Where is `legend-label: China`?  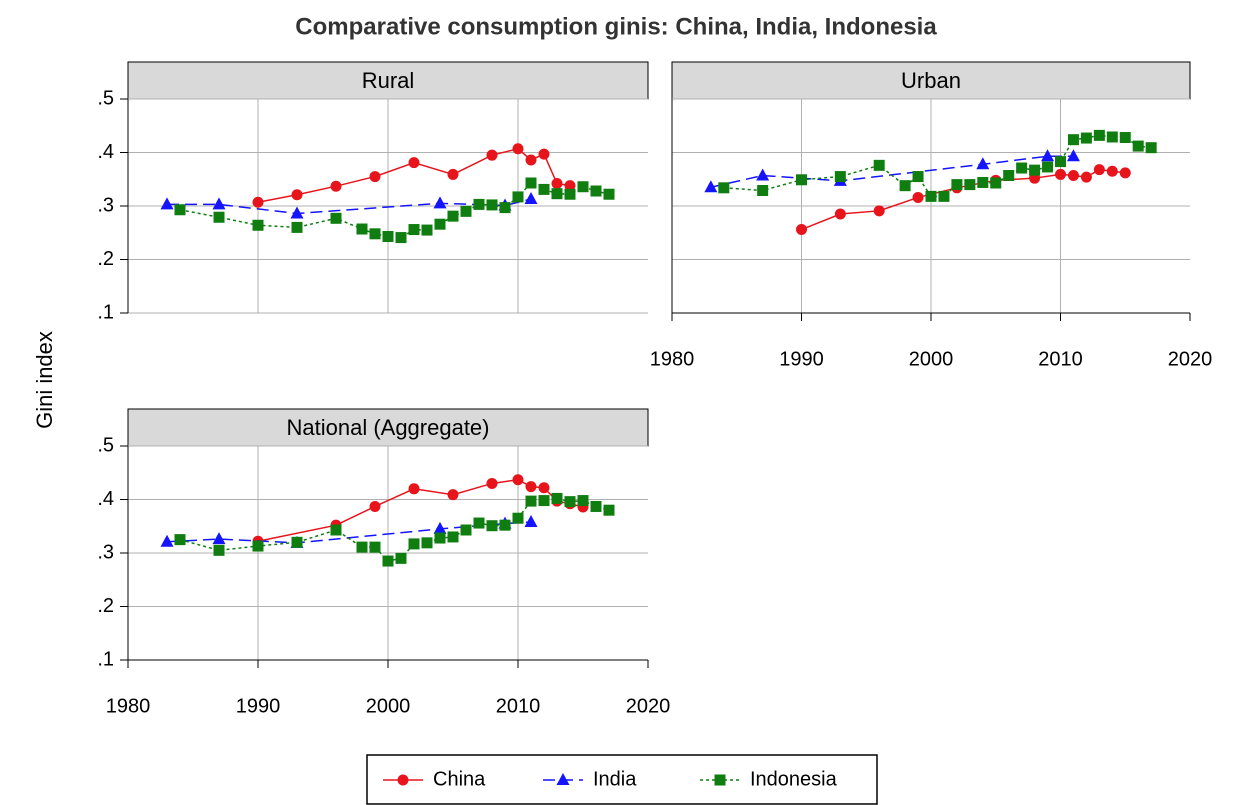
legend-label: China is located at coordinates (459, 779).